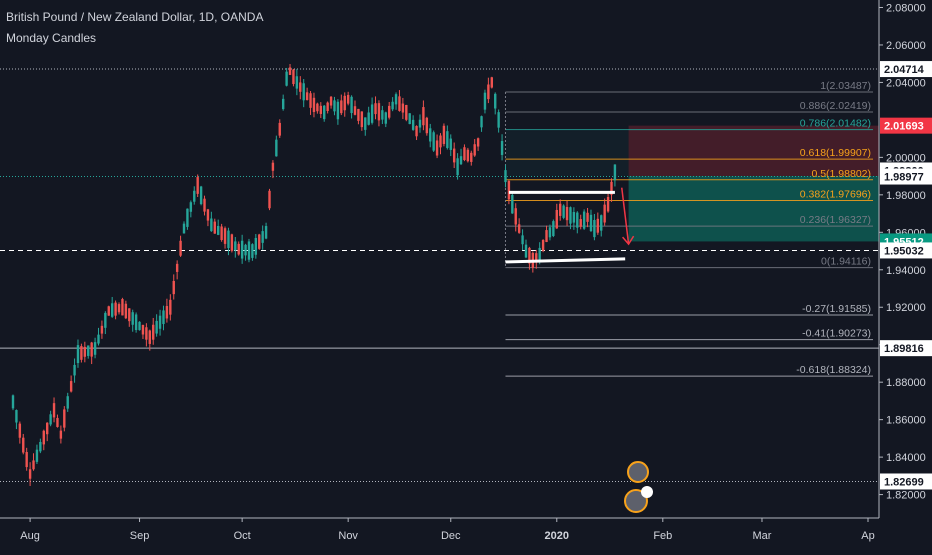 The image size is (932, 555). What do you see at coordinates (753, 209) in the screenshot?
I see `position-target-zone` at bounding box center [753, 209].